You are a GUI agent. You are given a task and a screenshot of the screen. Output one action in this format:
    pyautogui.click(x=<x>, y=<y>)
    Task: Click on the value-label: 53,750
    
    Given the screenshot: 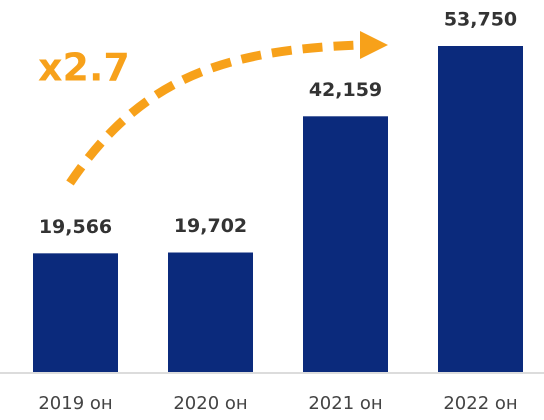 What is the action you would take?
    pyautogui.click(x=480, y=20)
    